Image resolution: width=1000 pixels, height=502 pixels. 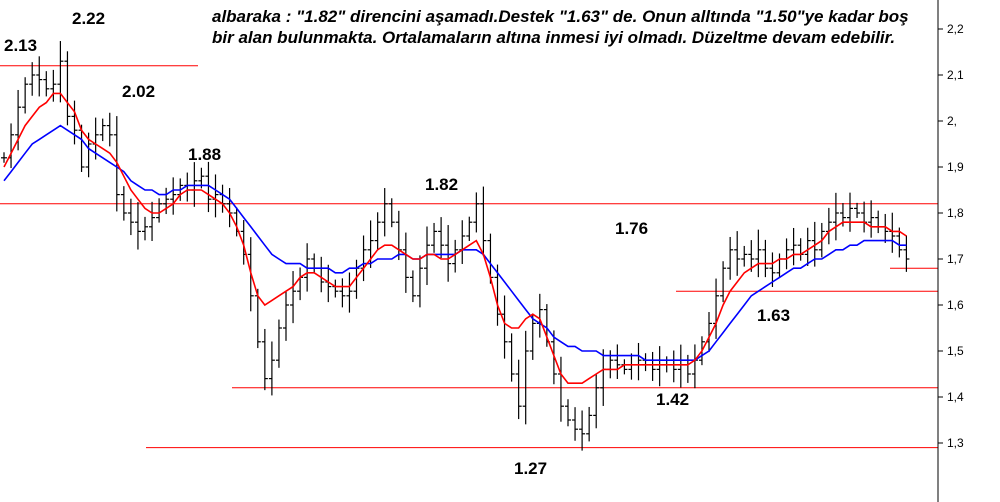 What do you see at coordinates (955, 75) in the screenshot?
I see `y-axis-tick-label: 2,1` at bounding box center [955, 75].